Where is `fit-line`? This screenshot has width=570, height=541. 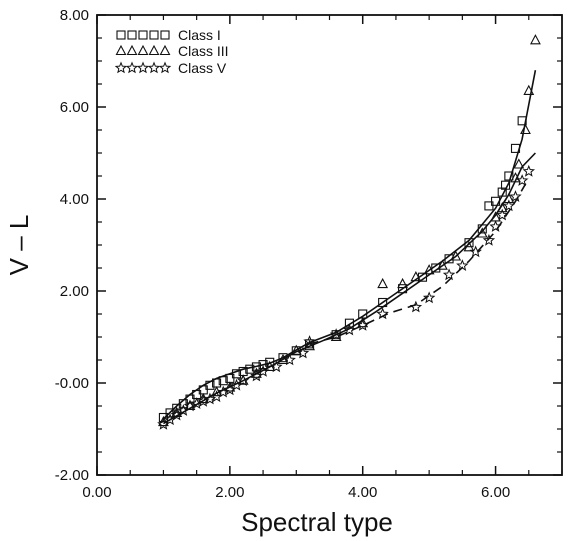 fit-line is located at coordinates (419, 261).